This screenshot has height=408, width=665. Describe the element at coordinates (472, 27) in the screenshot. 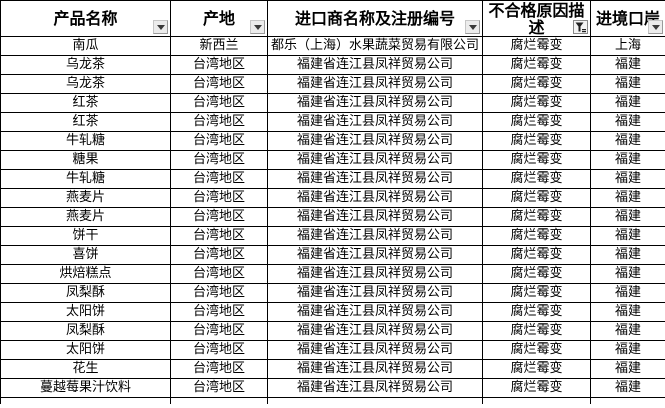

I see `filter-dropdown-button-importer` at that location.